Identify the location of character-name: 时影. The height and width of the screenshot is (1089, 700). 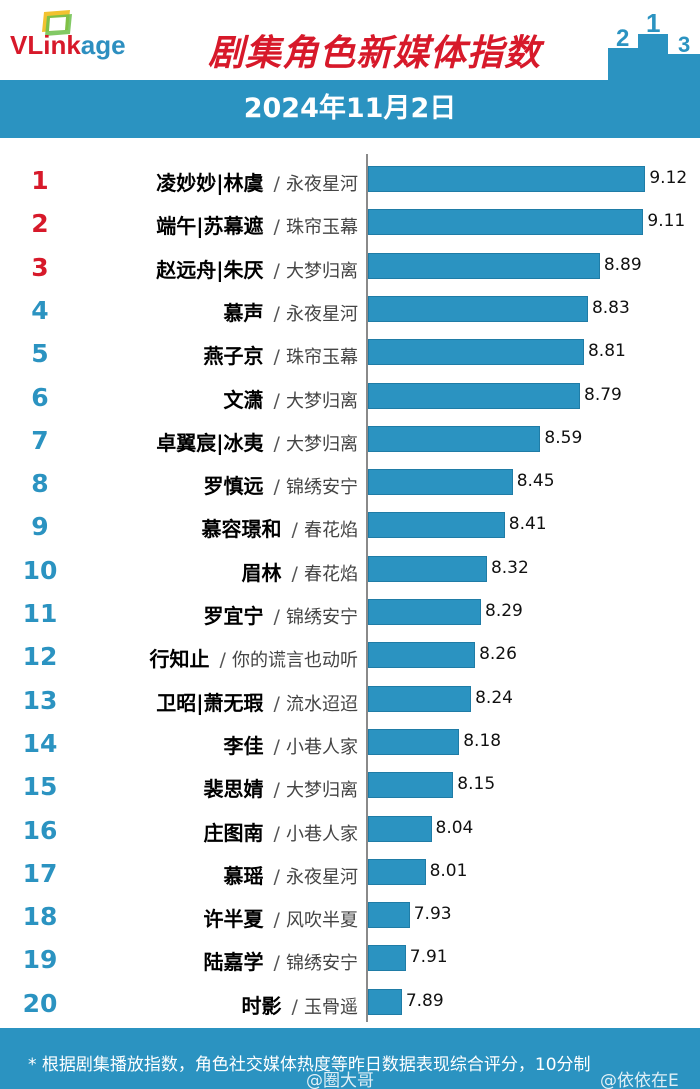
(261, 1005).